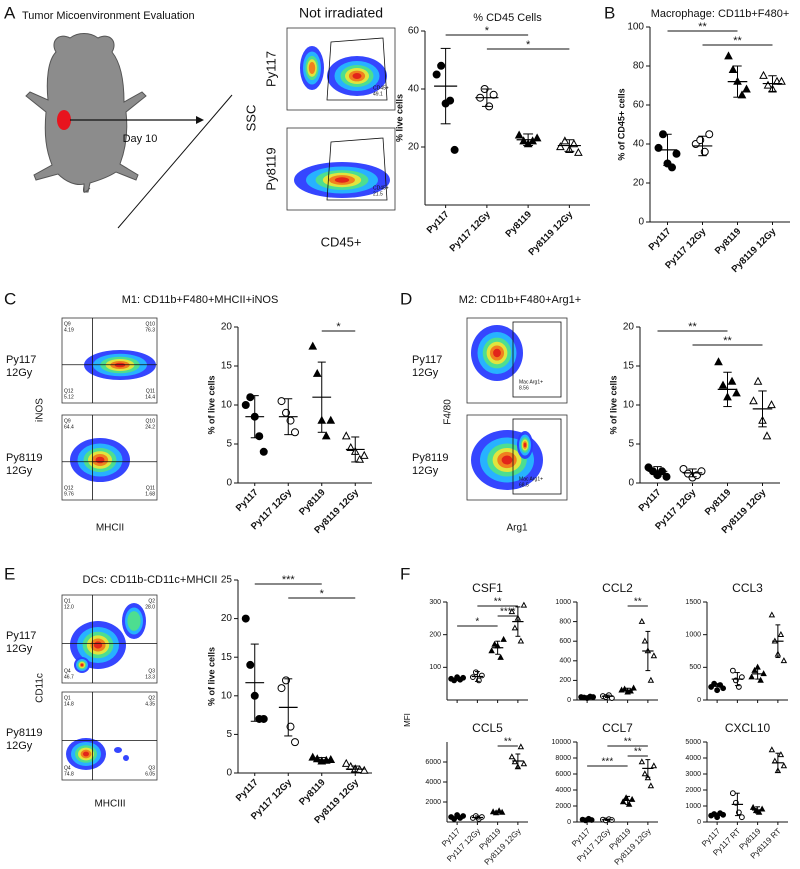 This screenshot has width=800, height=869. Describe the element at coordinates (565, 641) in the screenshot. I see `y-tick-label: 600` at that location.